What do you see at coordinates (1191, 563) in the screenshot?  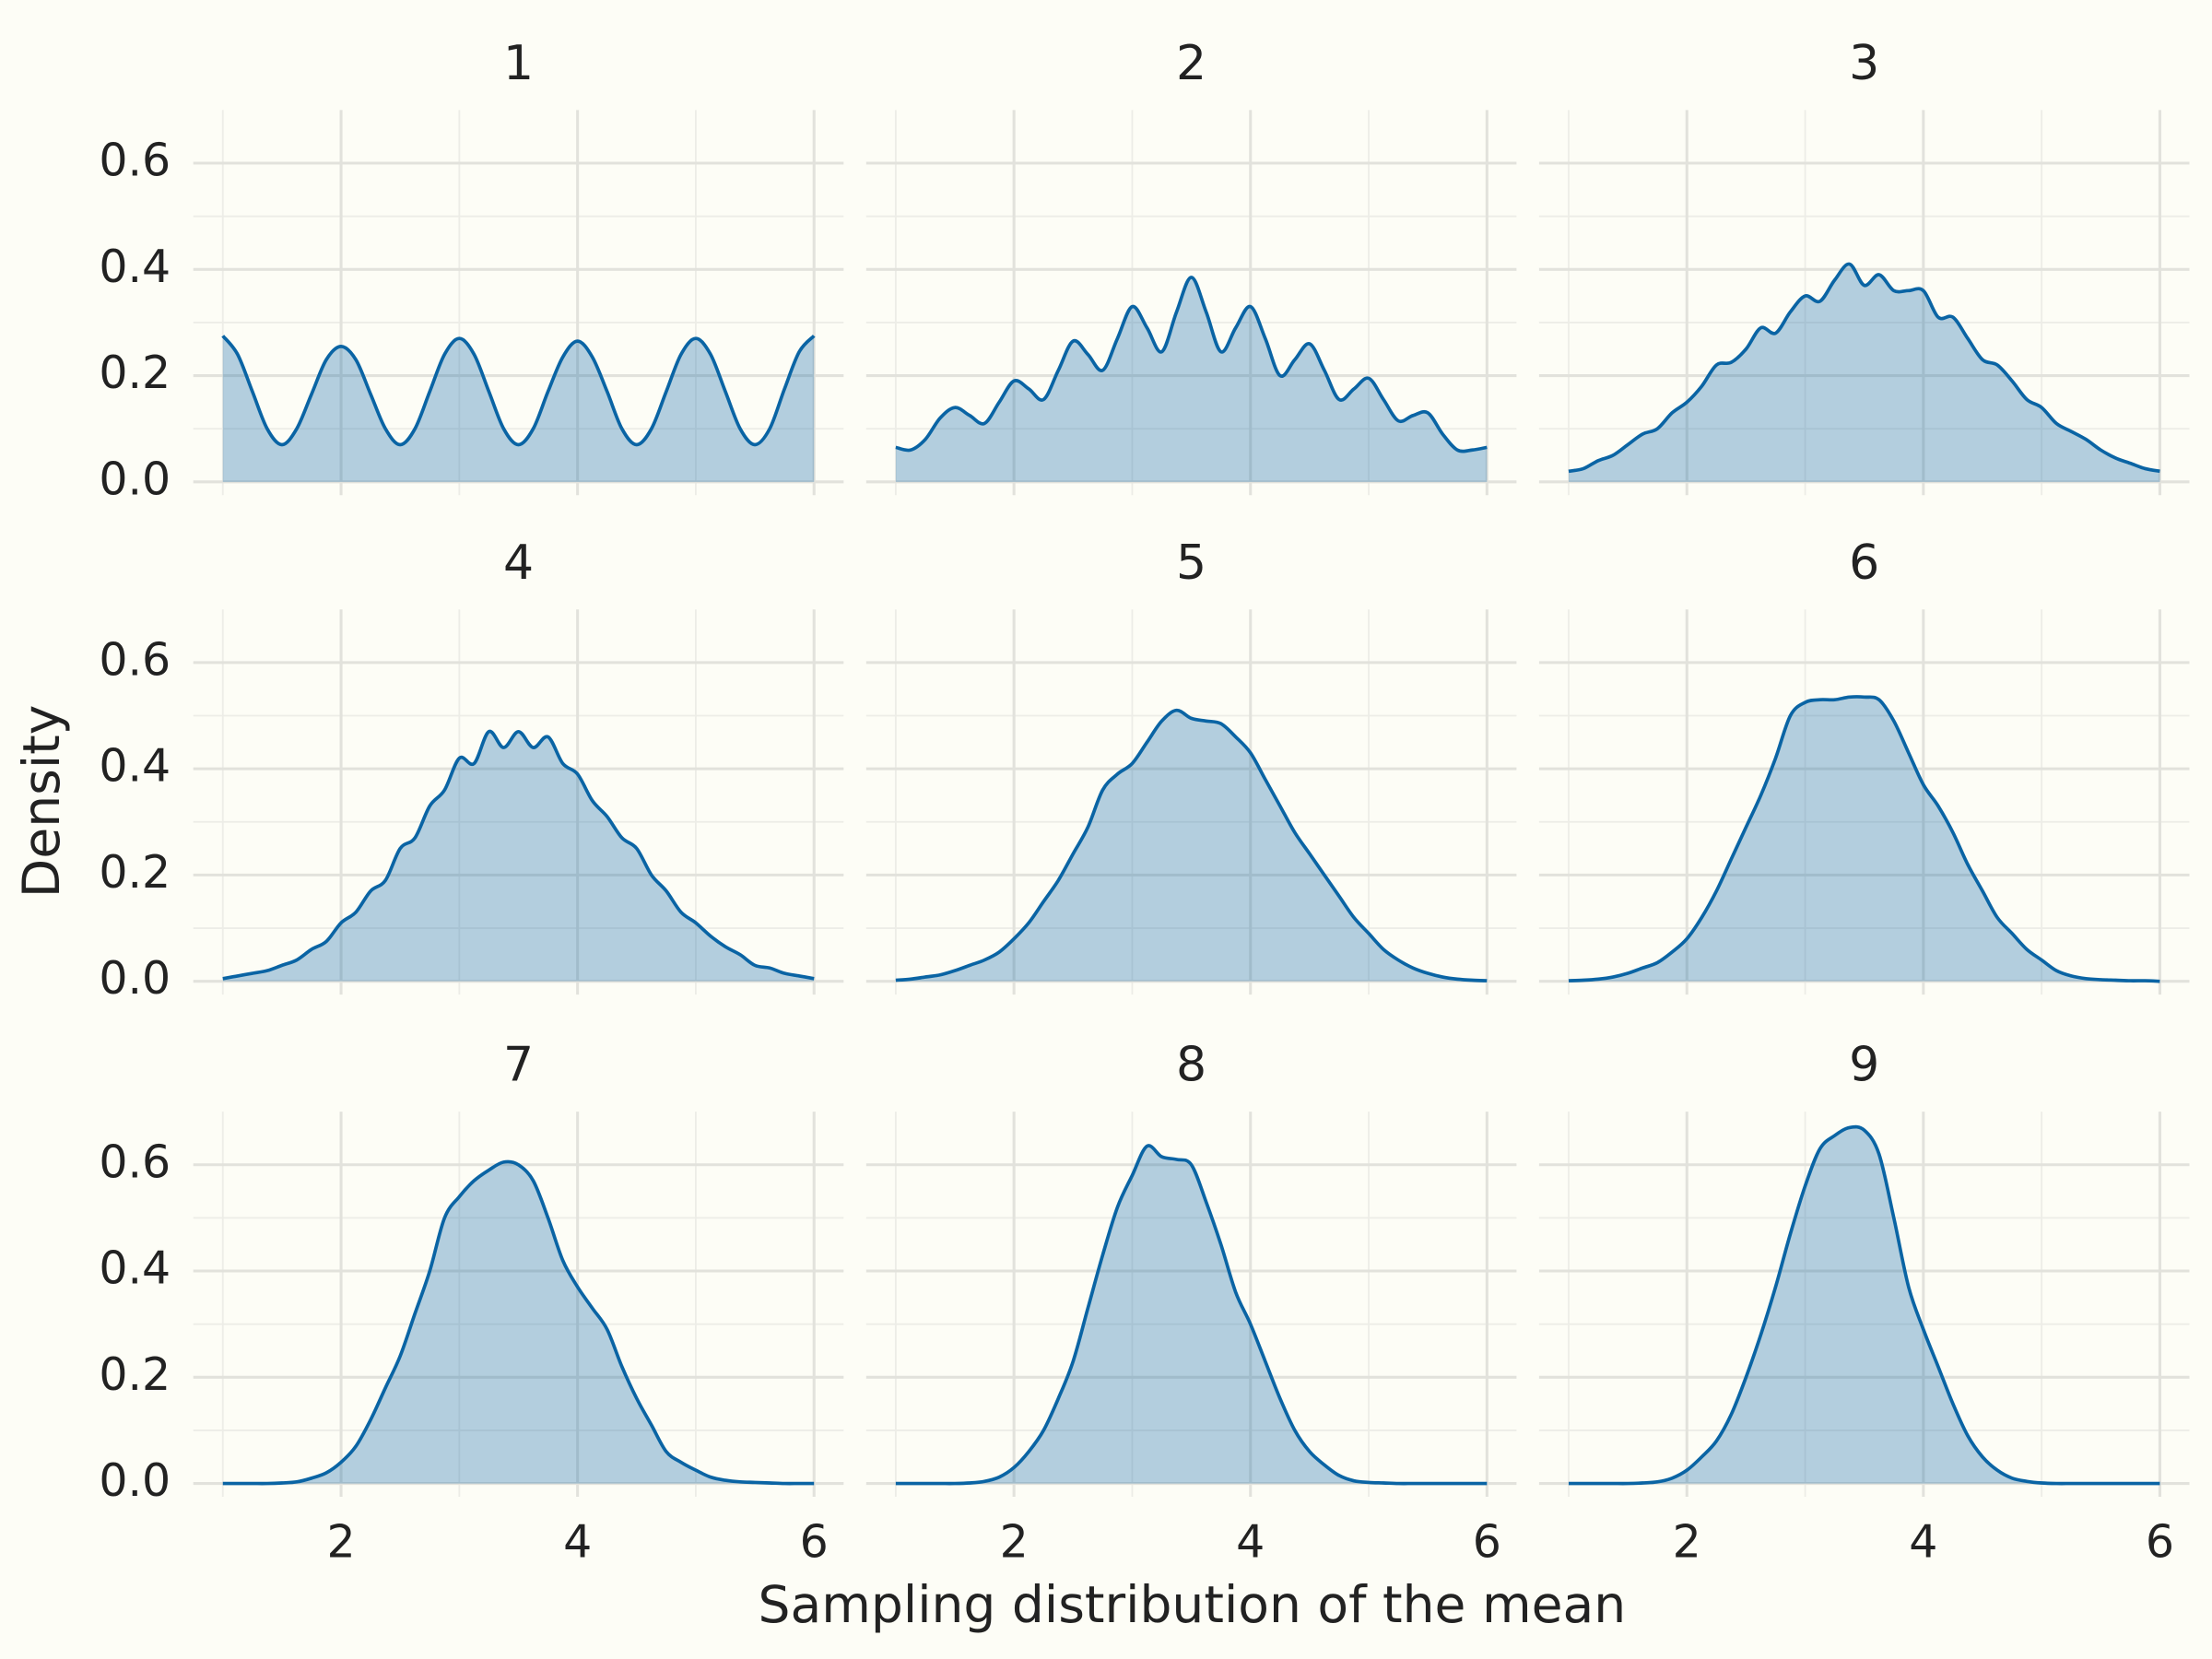 I see `panel-title: 5` at bounding box center [1191, 563].